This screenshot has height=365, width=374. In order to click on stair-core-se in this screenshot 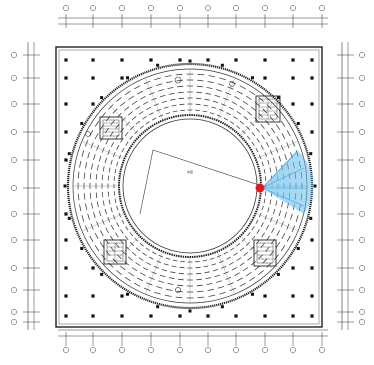, I will do `click(265, 253)`.